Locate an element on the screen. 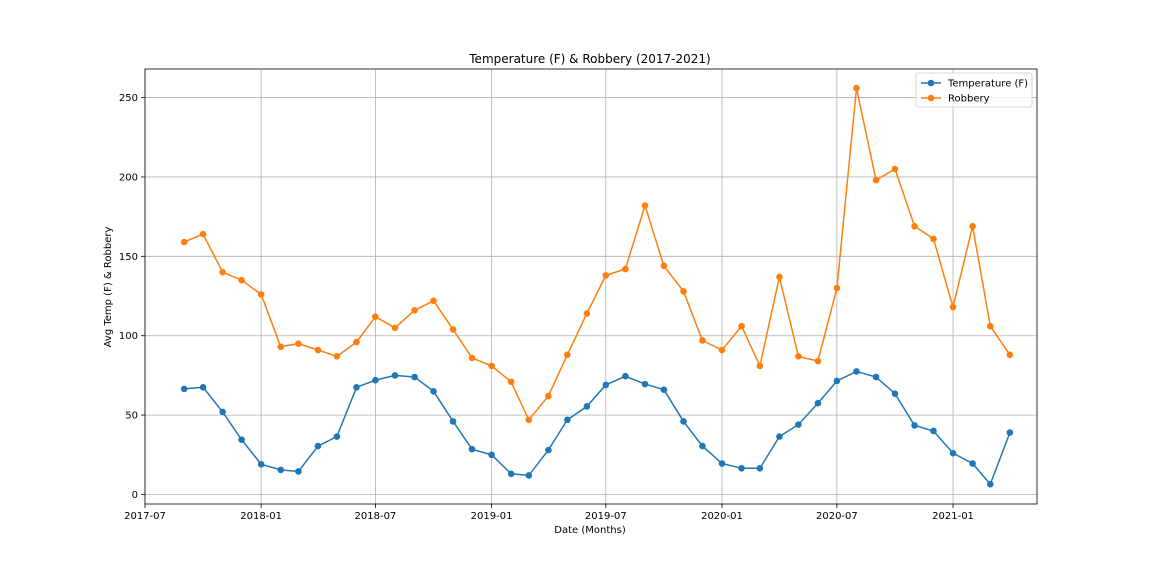 Image resolution: width=1152 pixels, height=580 pixels. y-axis-label: Avg Temp (F) & Robbery is located at coordinates (108, 287).